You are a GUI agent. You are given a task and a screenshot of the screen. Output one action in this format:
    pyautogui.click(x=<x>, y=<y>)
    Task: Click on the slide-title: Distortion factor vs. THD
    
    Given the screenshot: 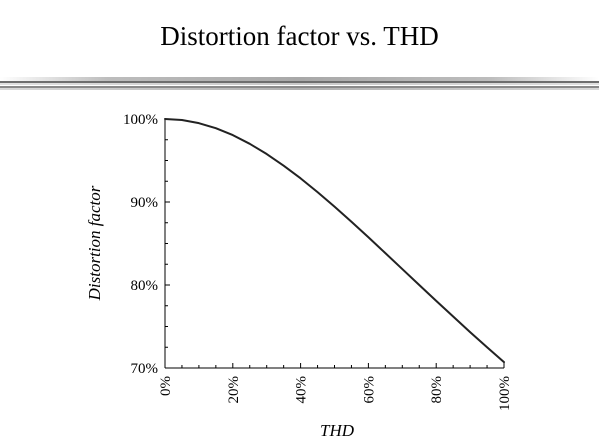 What is the action you would take?
    pyautogui.click(x=299, y=36)
    